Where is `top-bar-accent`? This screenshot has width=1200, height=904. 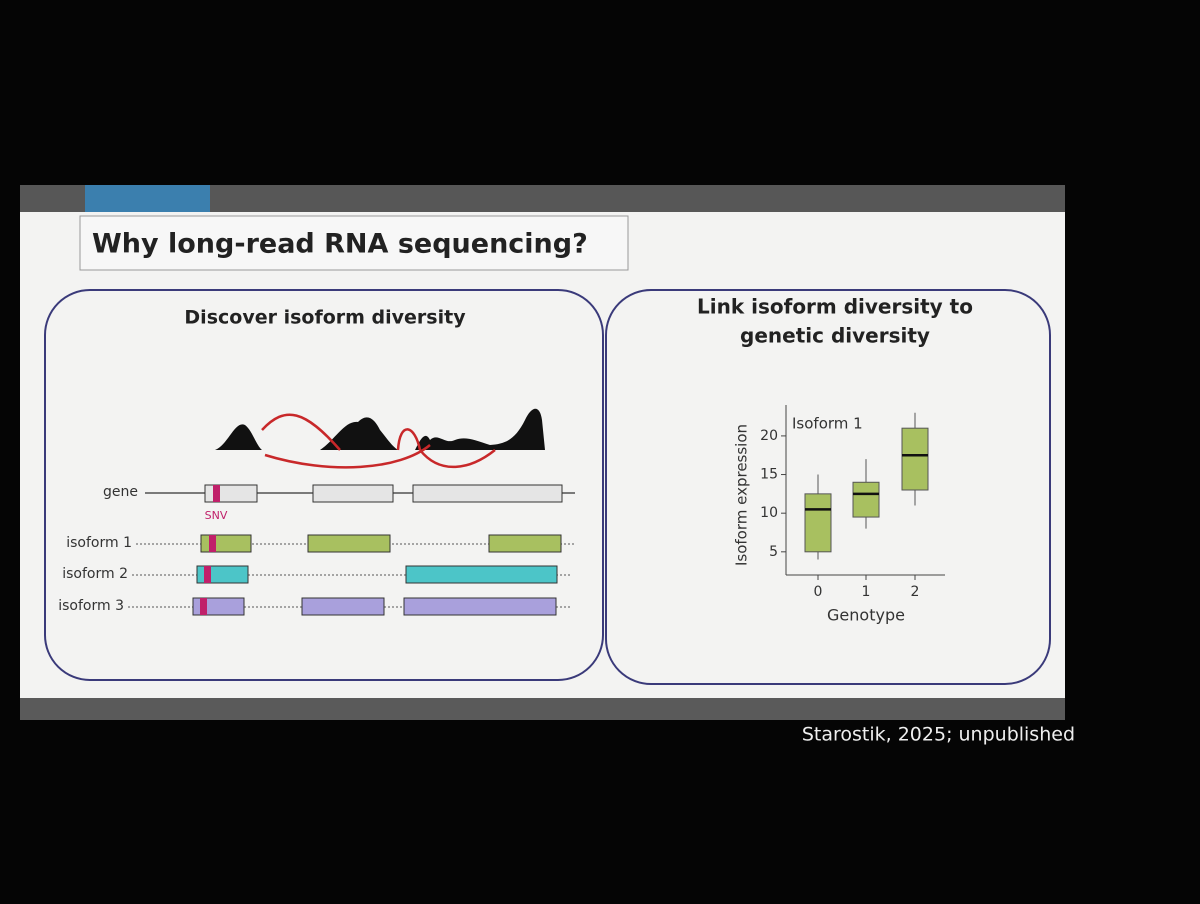
top-bar-accent is located at coordinates (147, 198).